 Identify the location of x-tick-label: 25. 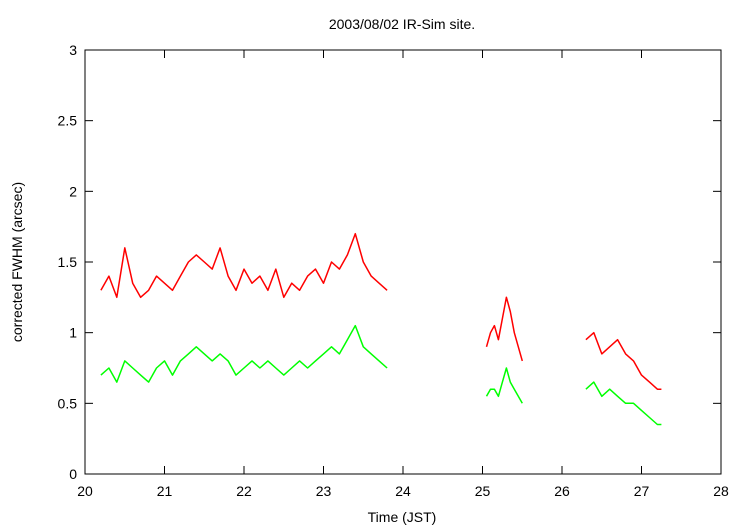
(483, 491).